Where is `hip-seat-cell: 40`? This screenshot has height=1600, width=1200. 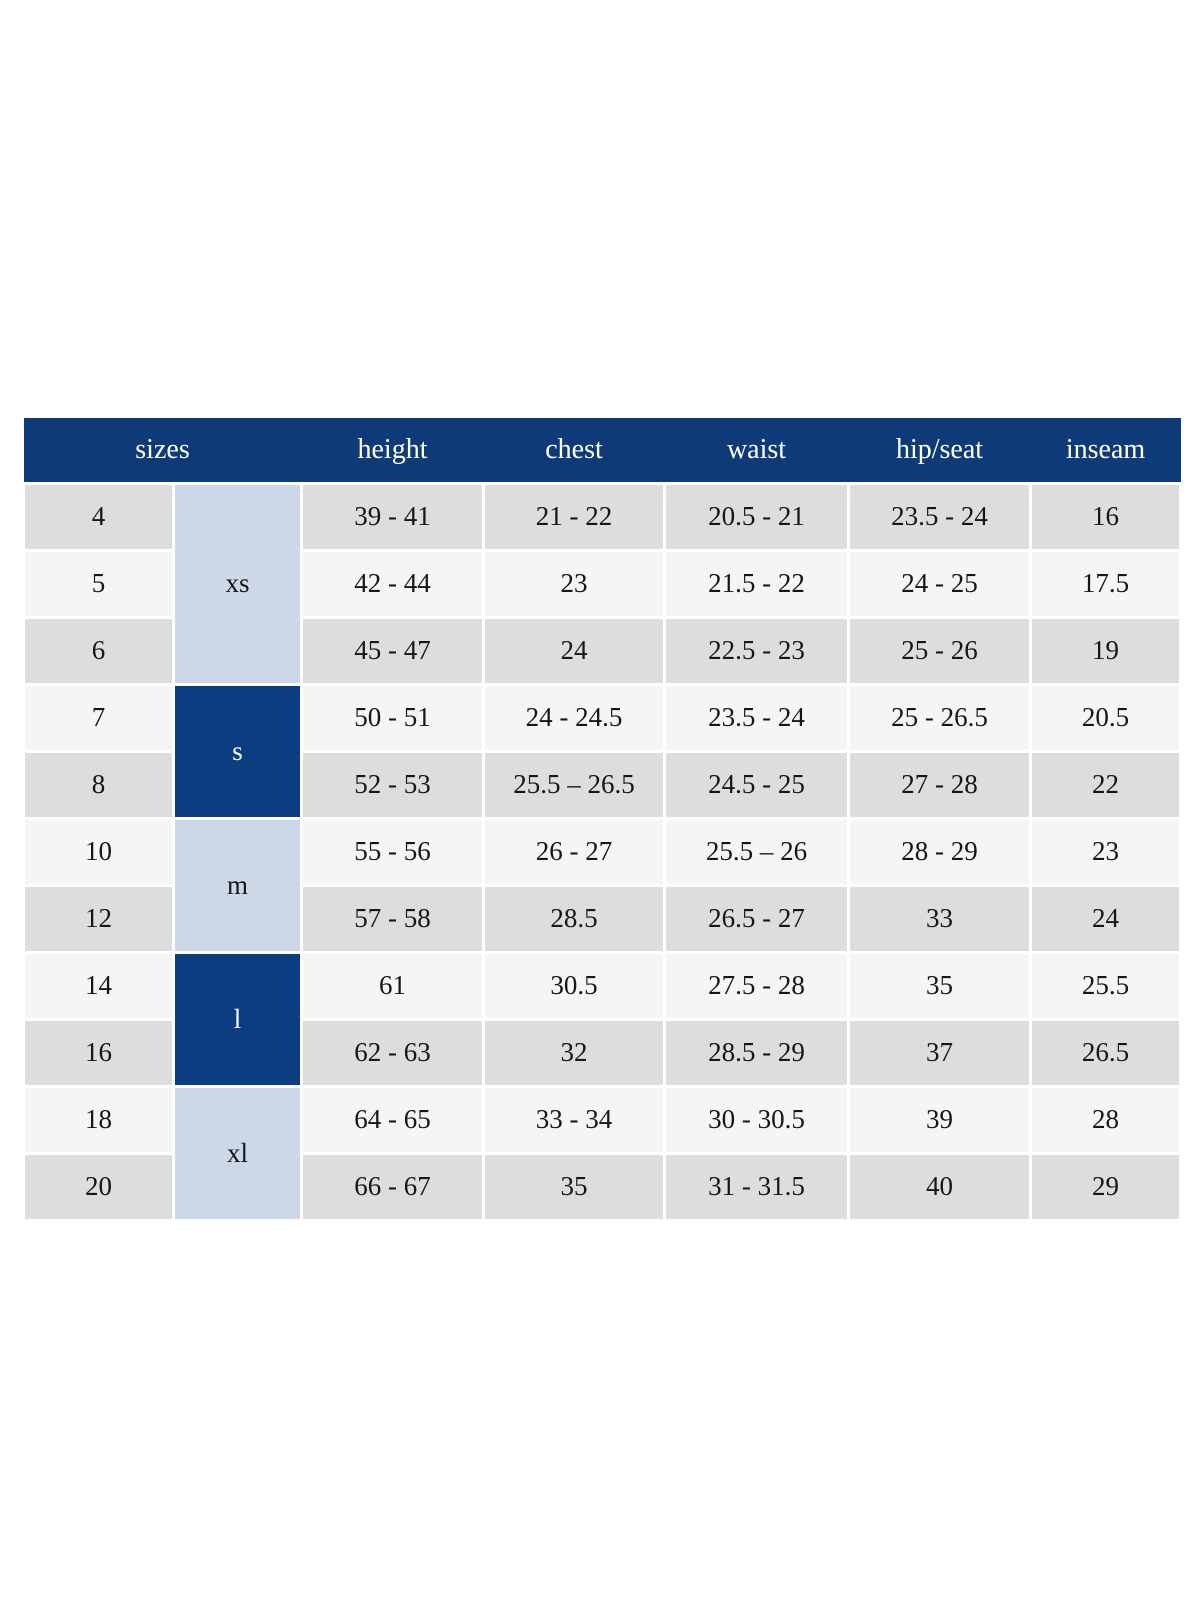 hip-seat-cell: 40 is located at coordinates (939, 1186).